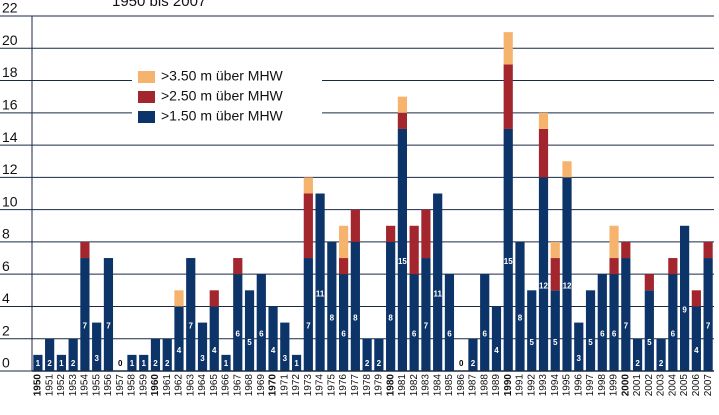 The height and width of the screenshot is (415, 719). I want to click on chart-subtitle: 1950 bis 2007, so click(159, 5).